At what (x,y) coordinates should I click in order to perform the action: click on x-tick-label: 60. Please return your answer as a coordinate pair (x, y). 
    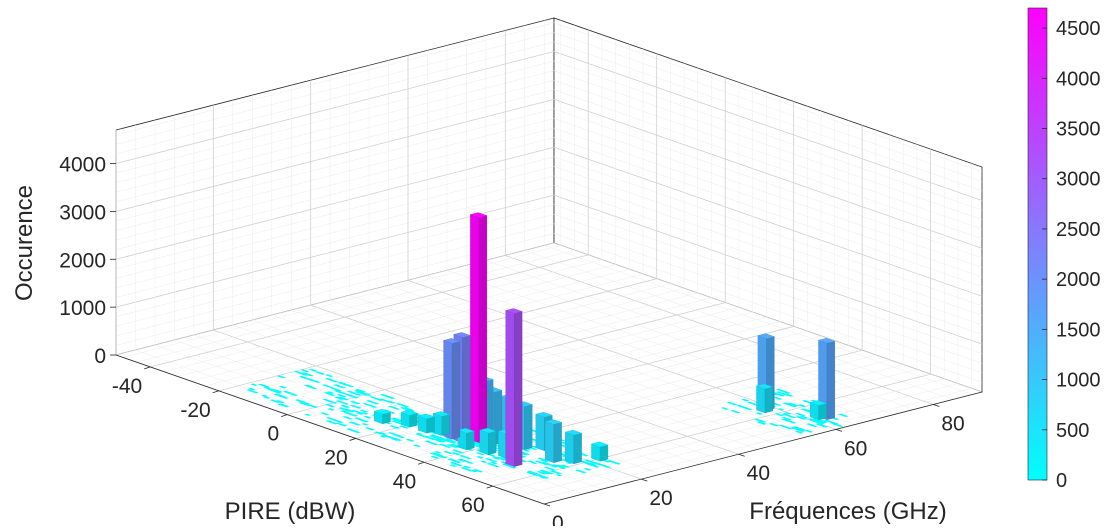
    Looking at the image, I should click on (472, 505).